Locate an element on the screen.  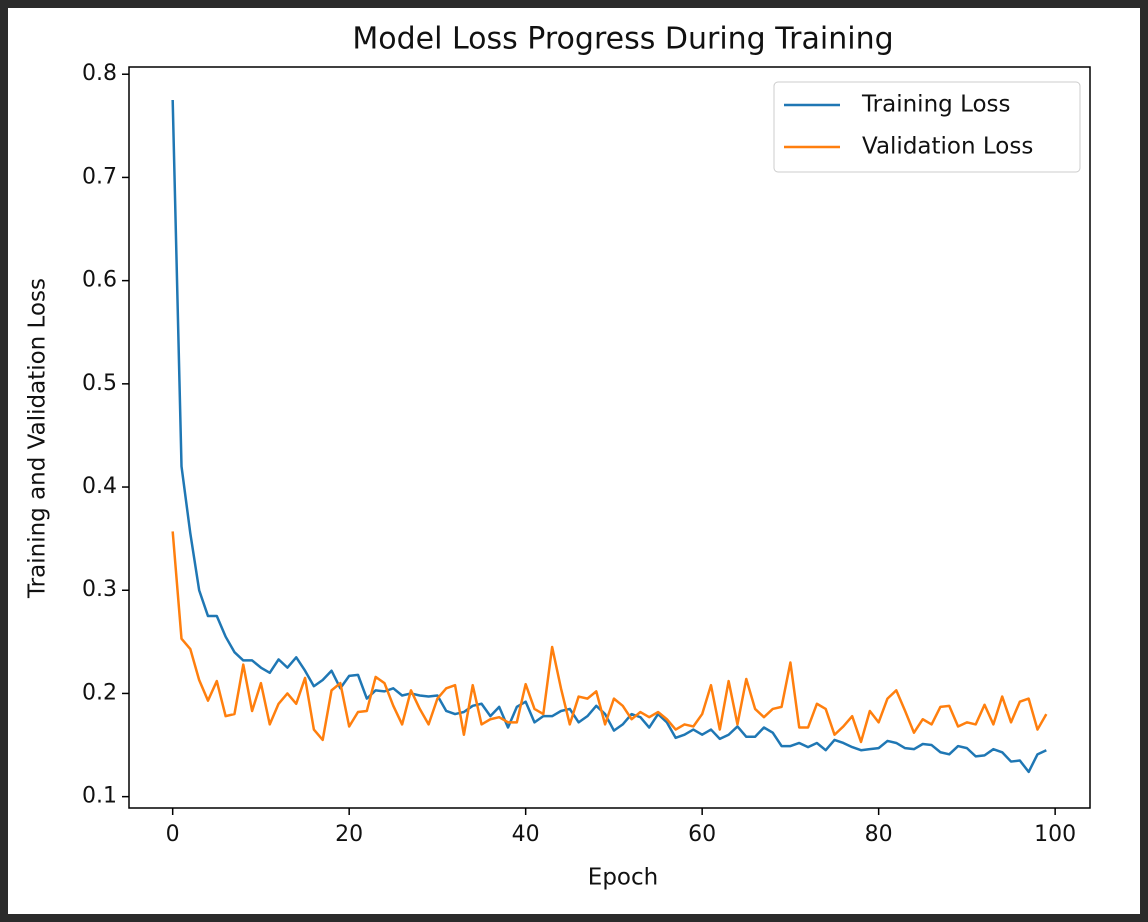
y-tick-label: 0.3 is located at coordinates (99, 589).